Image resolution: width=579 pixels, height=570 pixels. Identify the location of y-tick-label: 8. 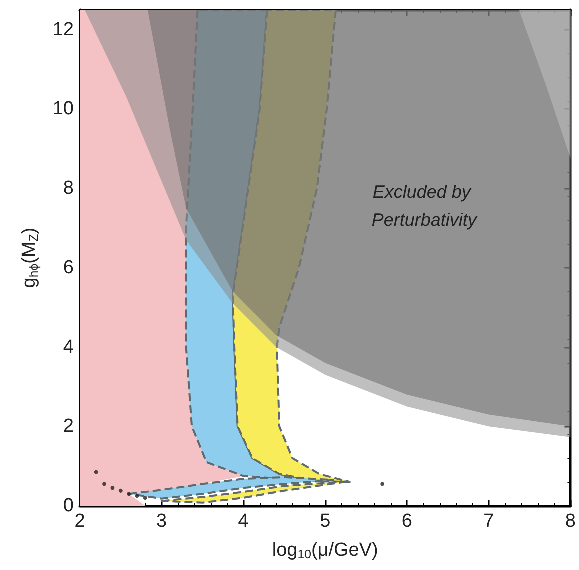
(68, 189).